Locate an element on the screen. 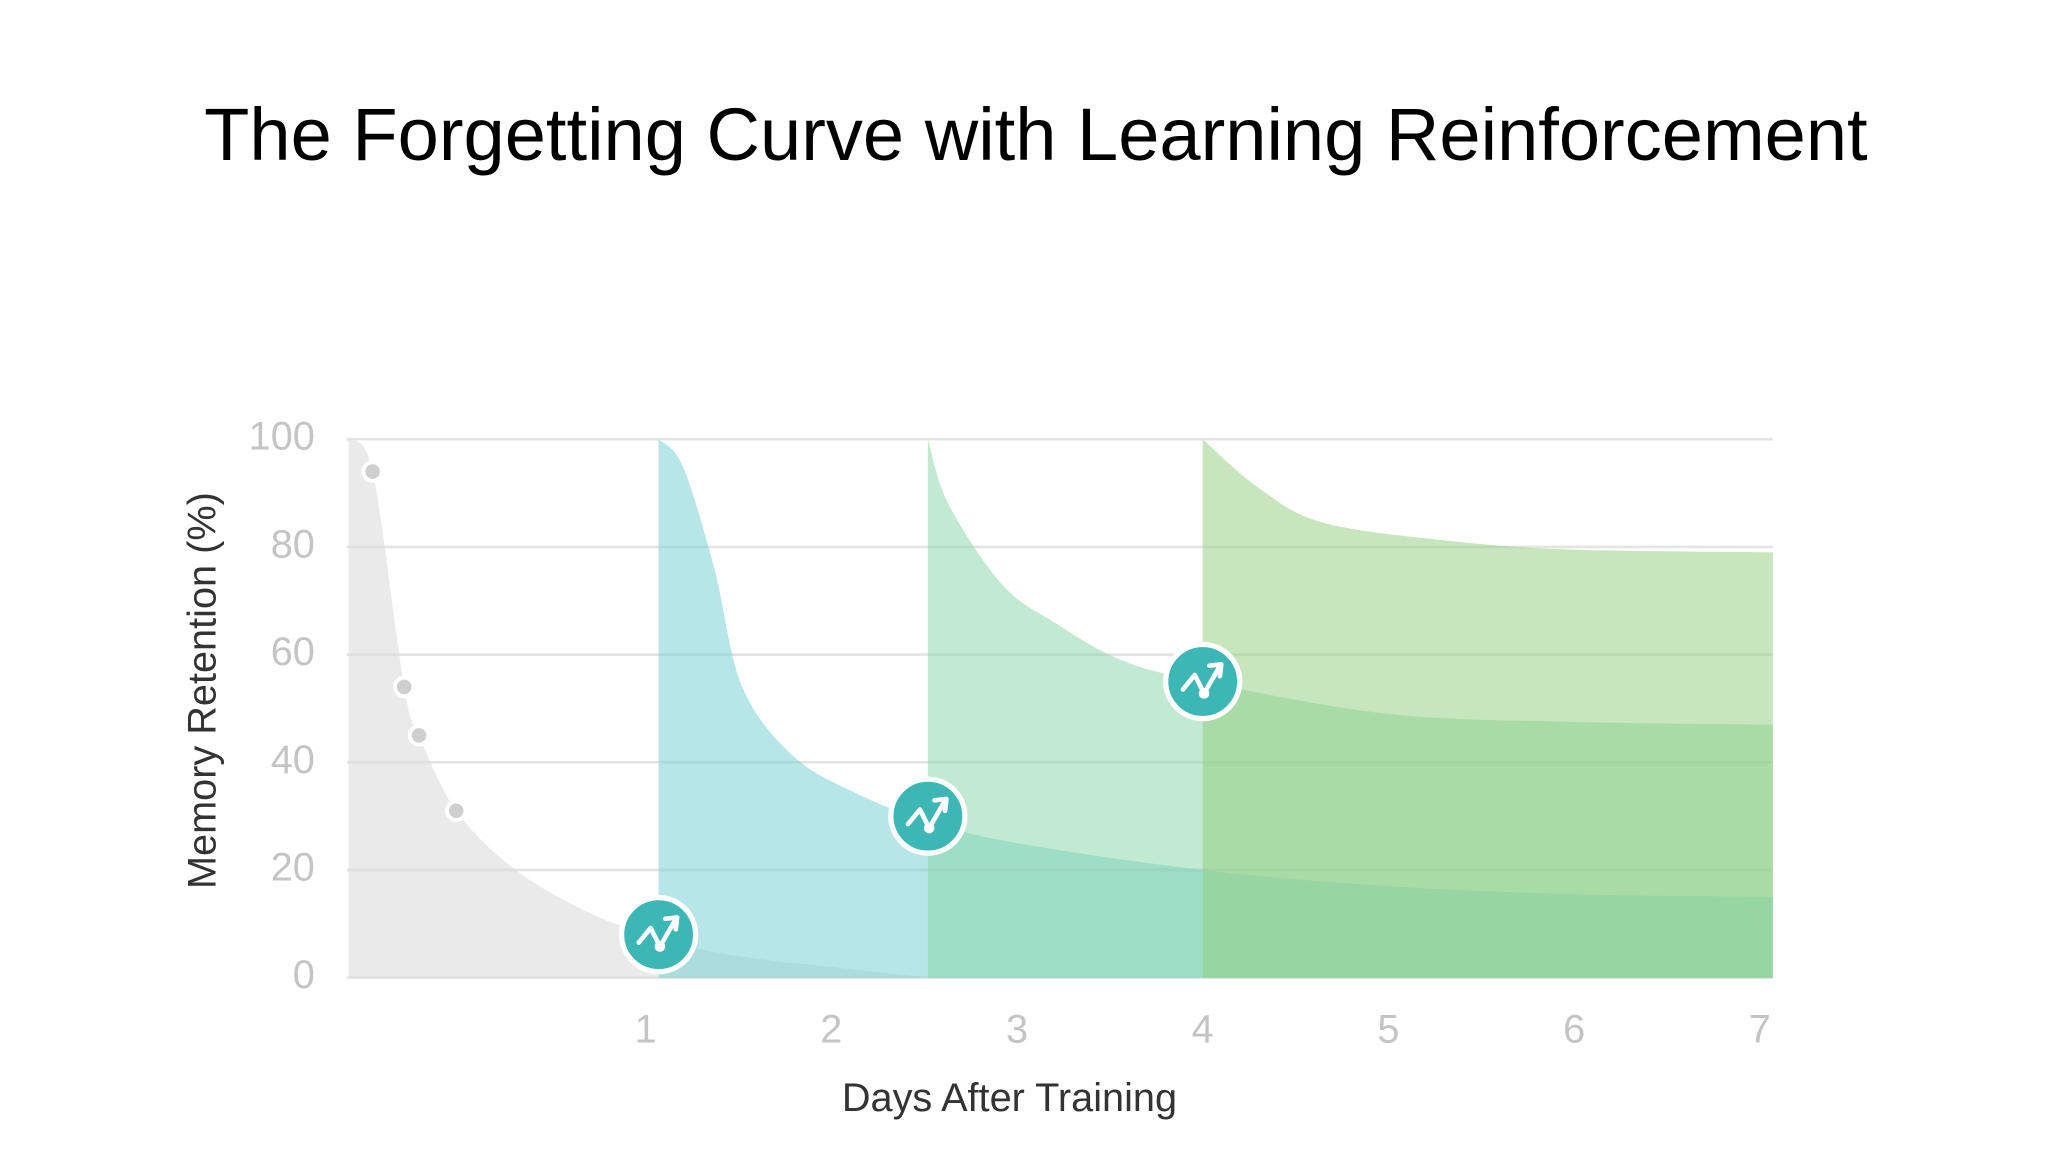 The width and height of the screenshot is (2048, 1152). x-tick-label: 7 is located at coordinates (1760, 1029).